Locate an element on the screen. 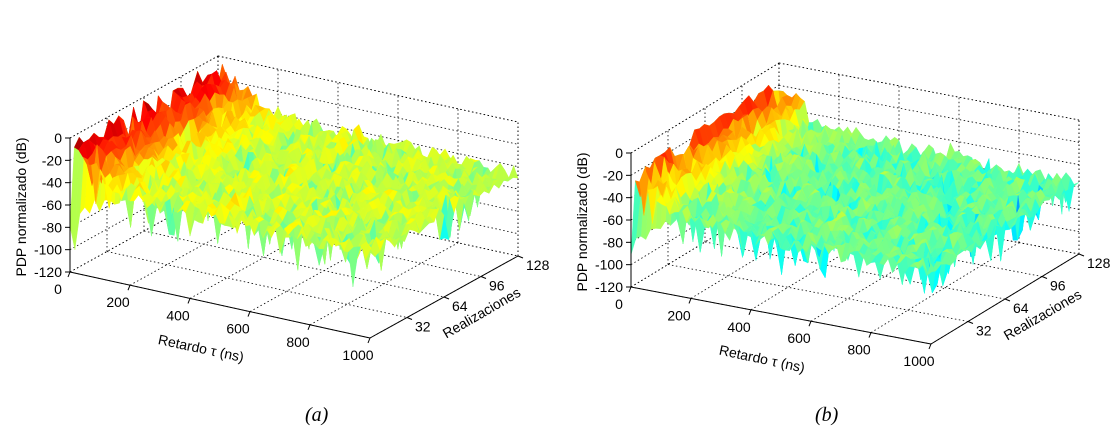  panel-label-b: (b) is located at coordinates (827, 415).